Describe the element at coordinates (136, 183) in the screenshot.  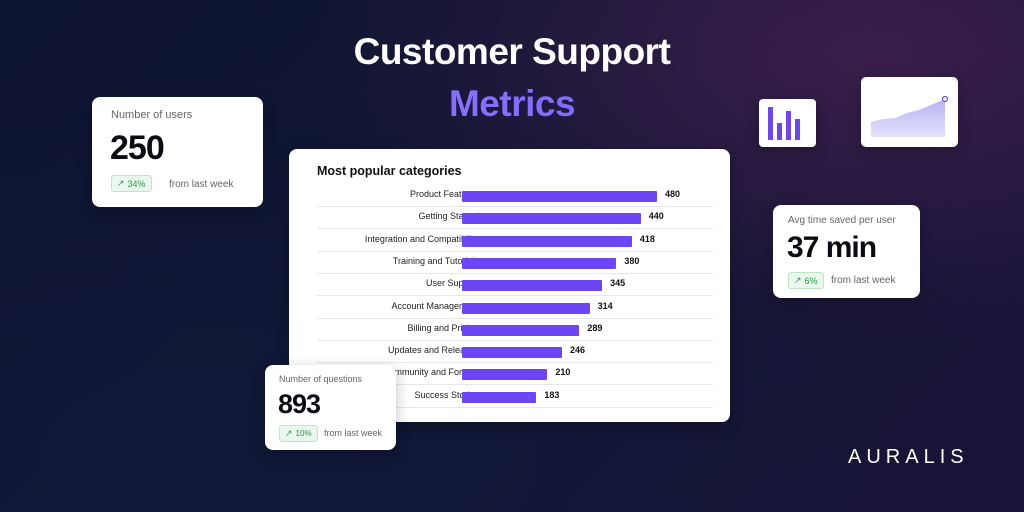
I see `change-value: 34%` at that location.